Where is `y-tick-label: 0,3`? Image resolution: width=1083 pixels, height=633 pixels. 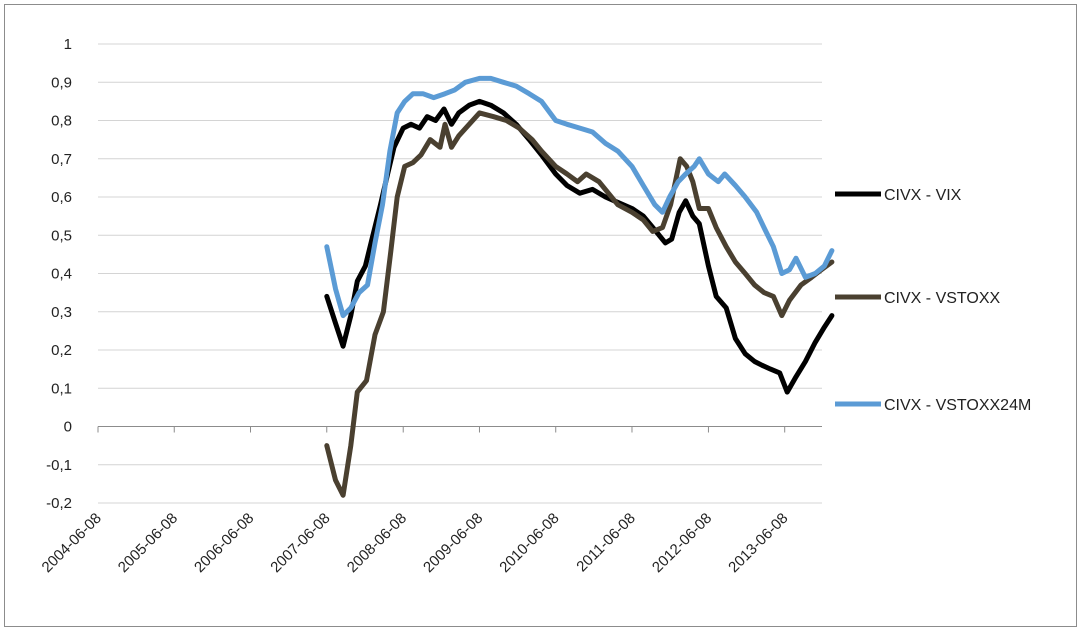 y-tick-label: 0,3 is located at coordinates (61, 312).